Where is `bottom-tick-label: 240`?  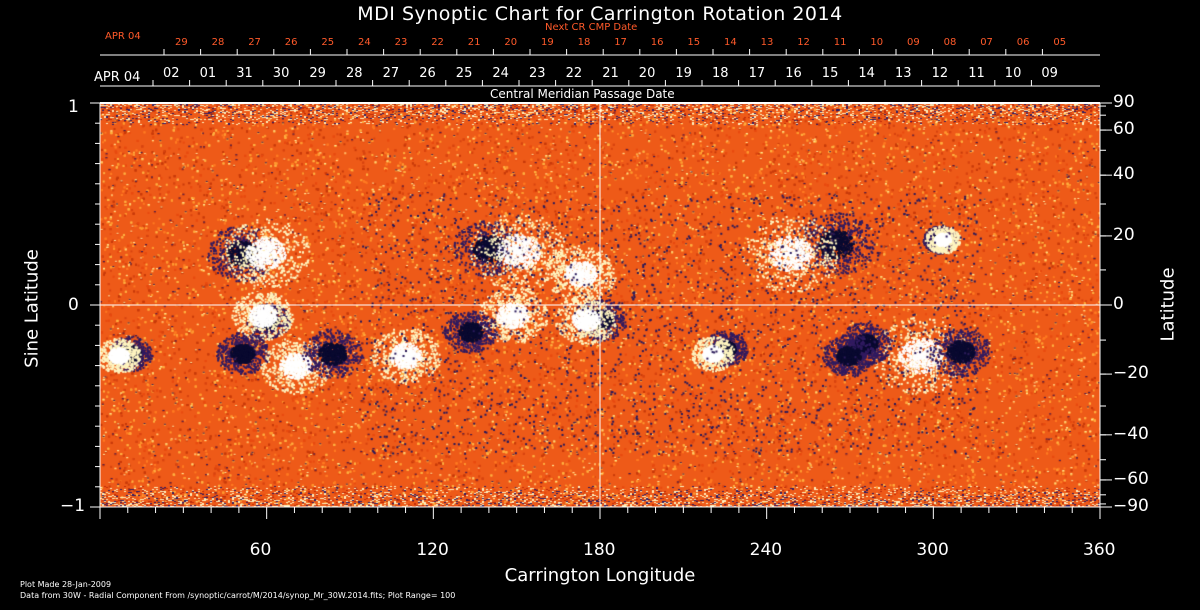
bottom-tick-label: 240 is located at coordinates (766, 550).